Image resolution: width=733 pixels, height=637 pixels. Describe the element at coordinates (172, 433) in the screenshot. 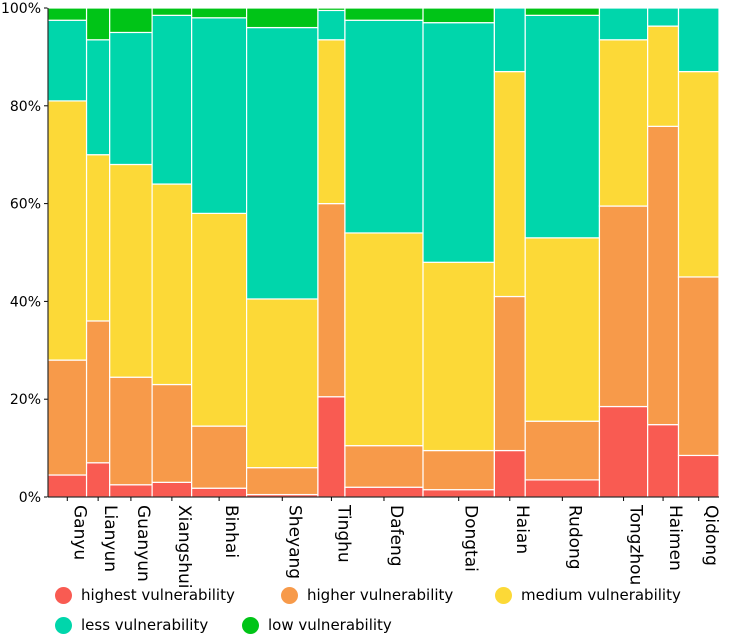

I see `bar-xiangshui-higher-vulnerability` at that location.